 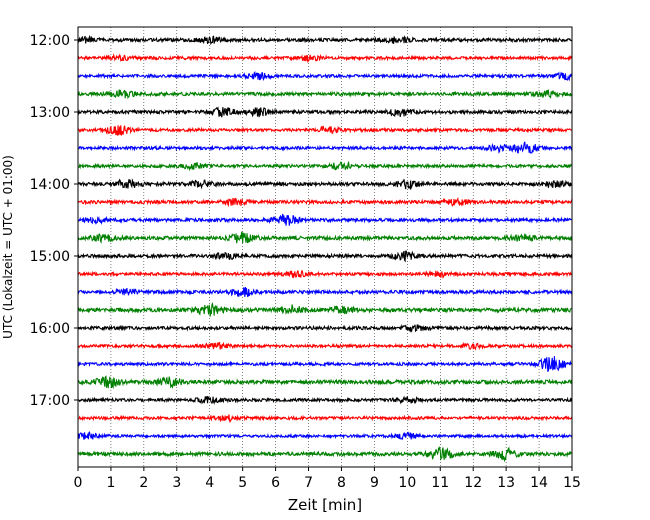 I want to click on y-tick-label: 12:00, so click(x=50, y=41).